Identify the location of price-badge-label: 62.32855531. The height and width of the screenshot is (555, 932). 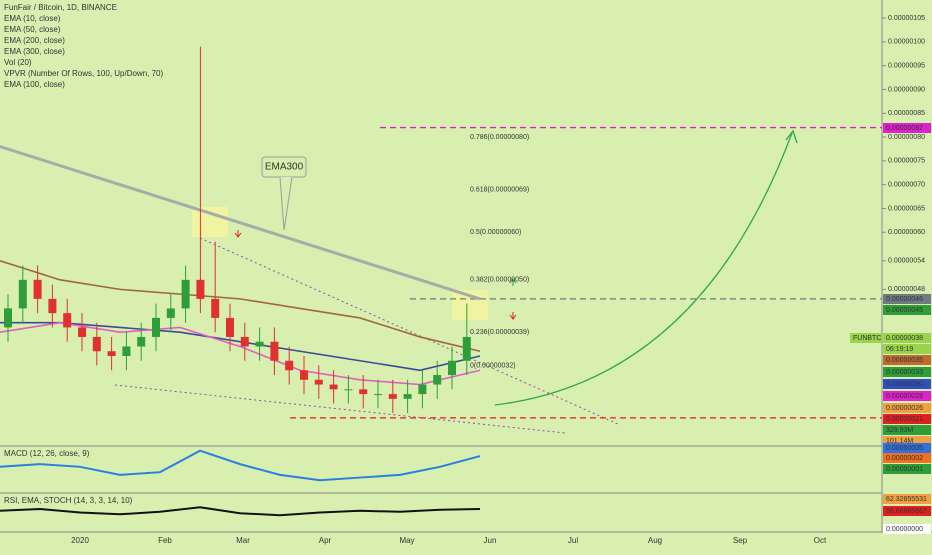
(906, 499).